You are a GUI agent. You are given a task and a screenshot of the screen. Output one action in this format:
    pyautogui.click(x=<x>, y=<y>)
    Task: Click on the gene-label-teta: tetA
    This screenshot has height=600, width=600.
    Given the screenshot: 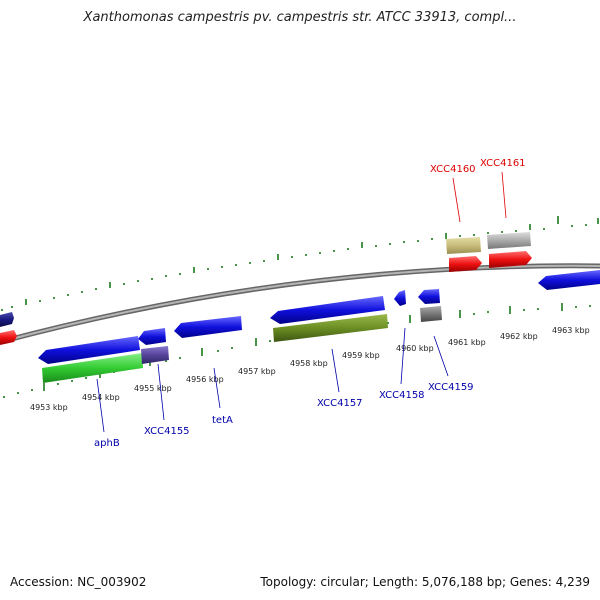 What is the action you would take?
    pyautogui.click(x=222, y=420)
    